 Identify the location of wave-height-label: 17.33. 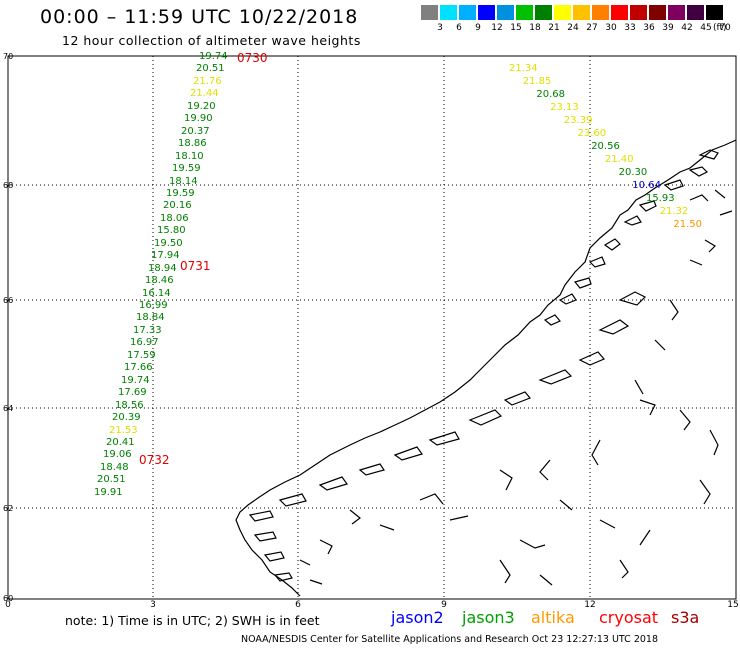
(147, 330).